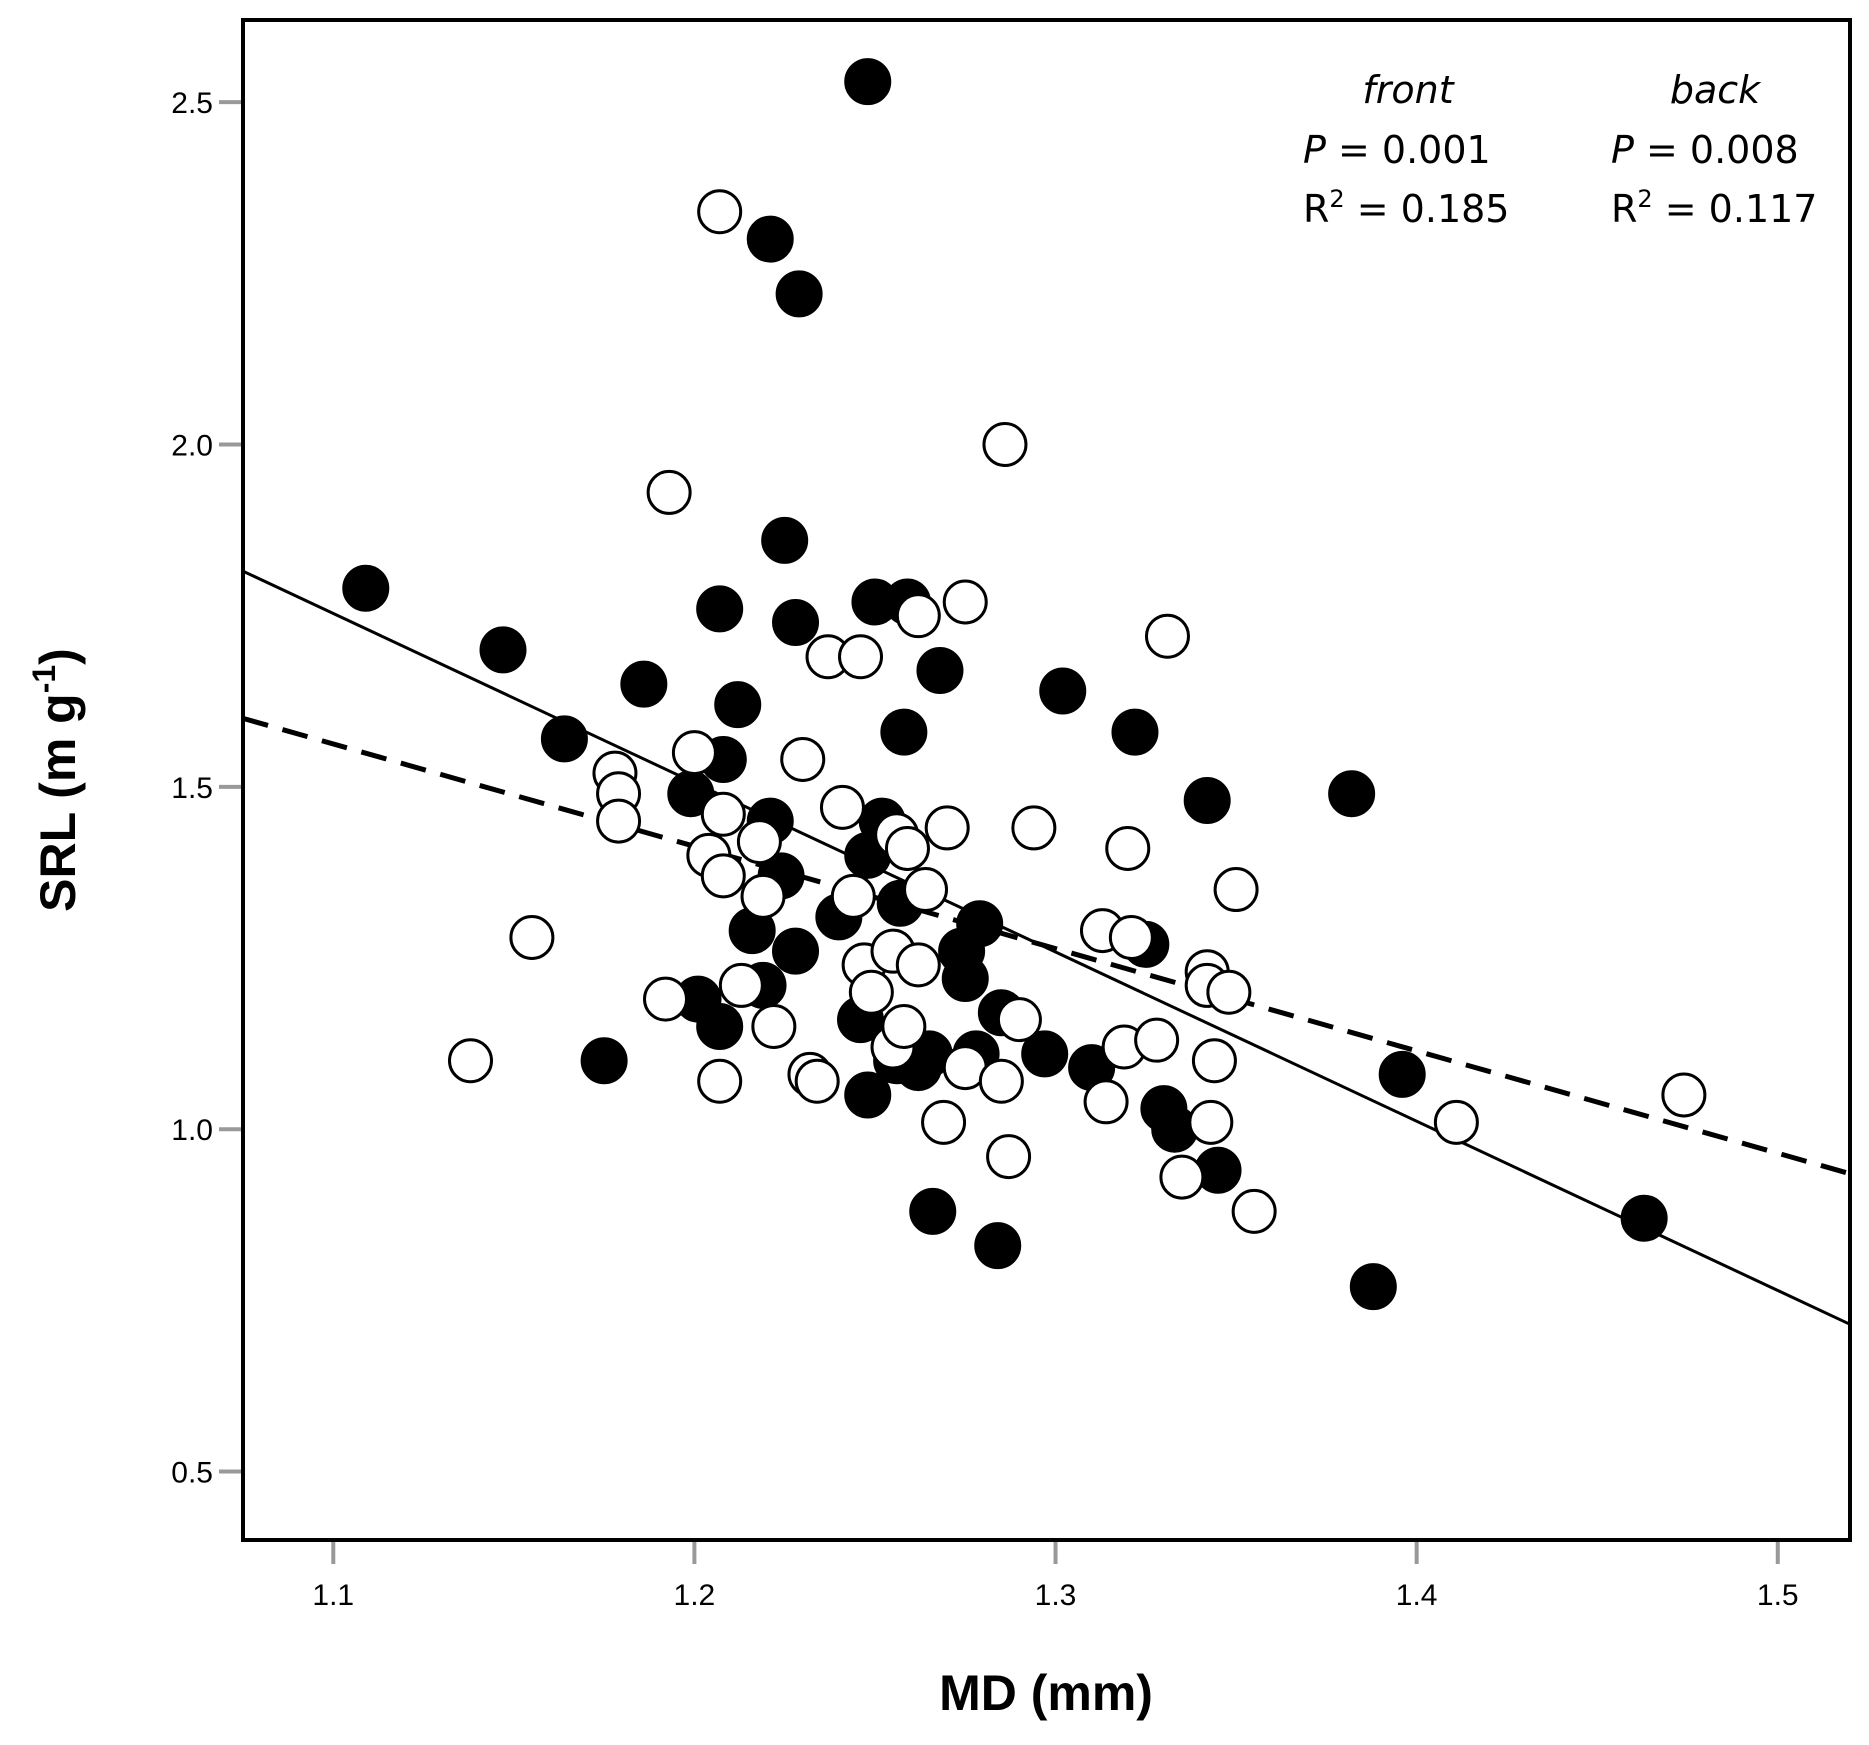 The image size is (1869, 1745). What do you see at coordinates (1705, 150) in the screenshot?
I see `annotation-back-p-value: P = 0.008` at bounding box center [1705, 150].